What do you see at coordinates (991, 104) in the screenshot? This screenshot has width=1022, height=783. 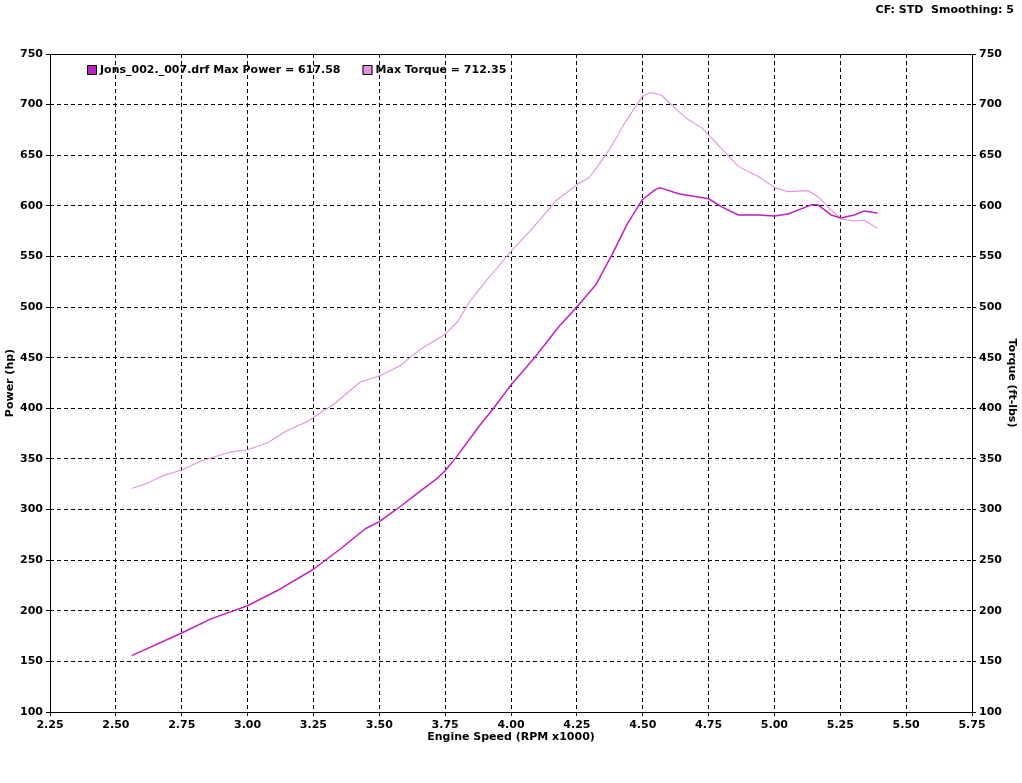 I see `y2-tick-label: 700` at bounding box center [991, 104].